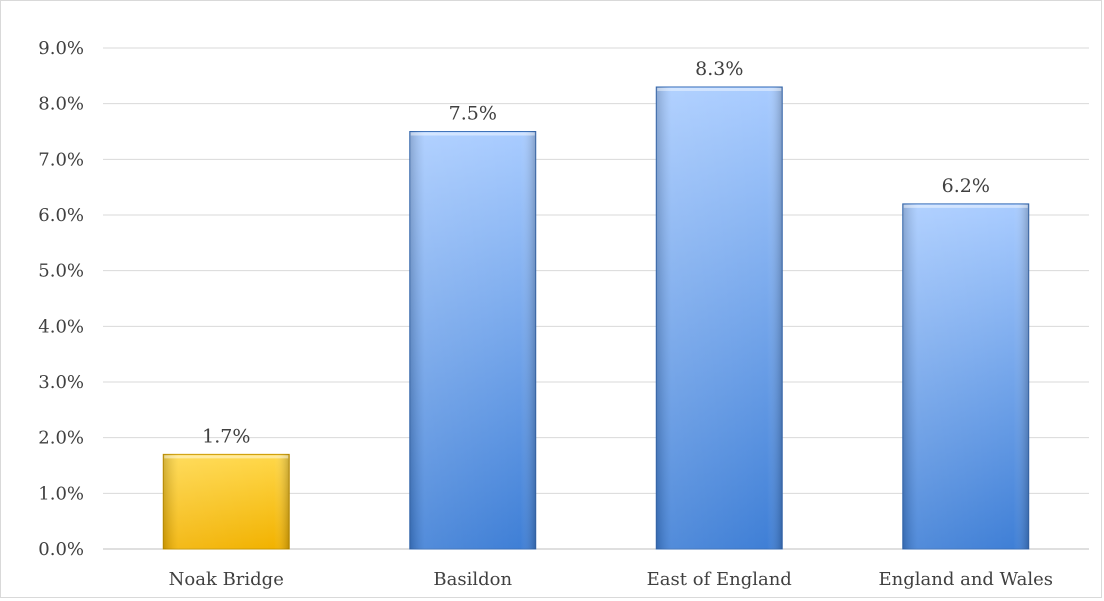  I want to click on y-axis-tick-labels: 0.0% 1.0% 2.0% 3.0% 4.0% 5.0% 6.0% 7.0% 8.0% 9.0%, so click(61, 299).